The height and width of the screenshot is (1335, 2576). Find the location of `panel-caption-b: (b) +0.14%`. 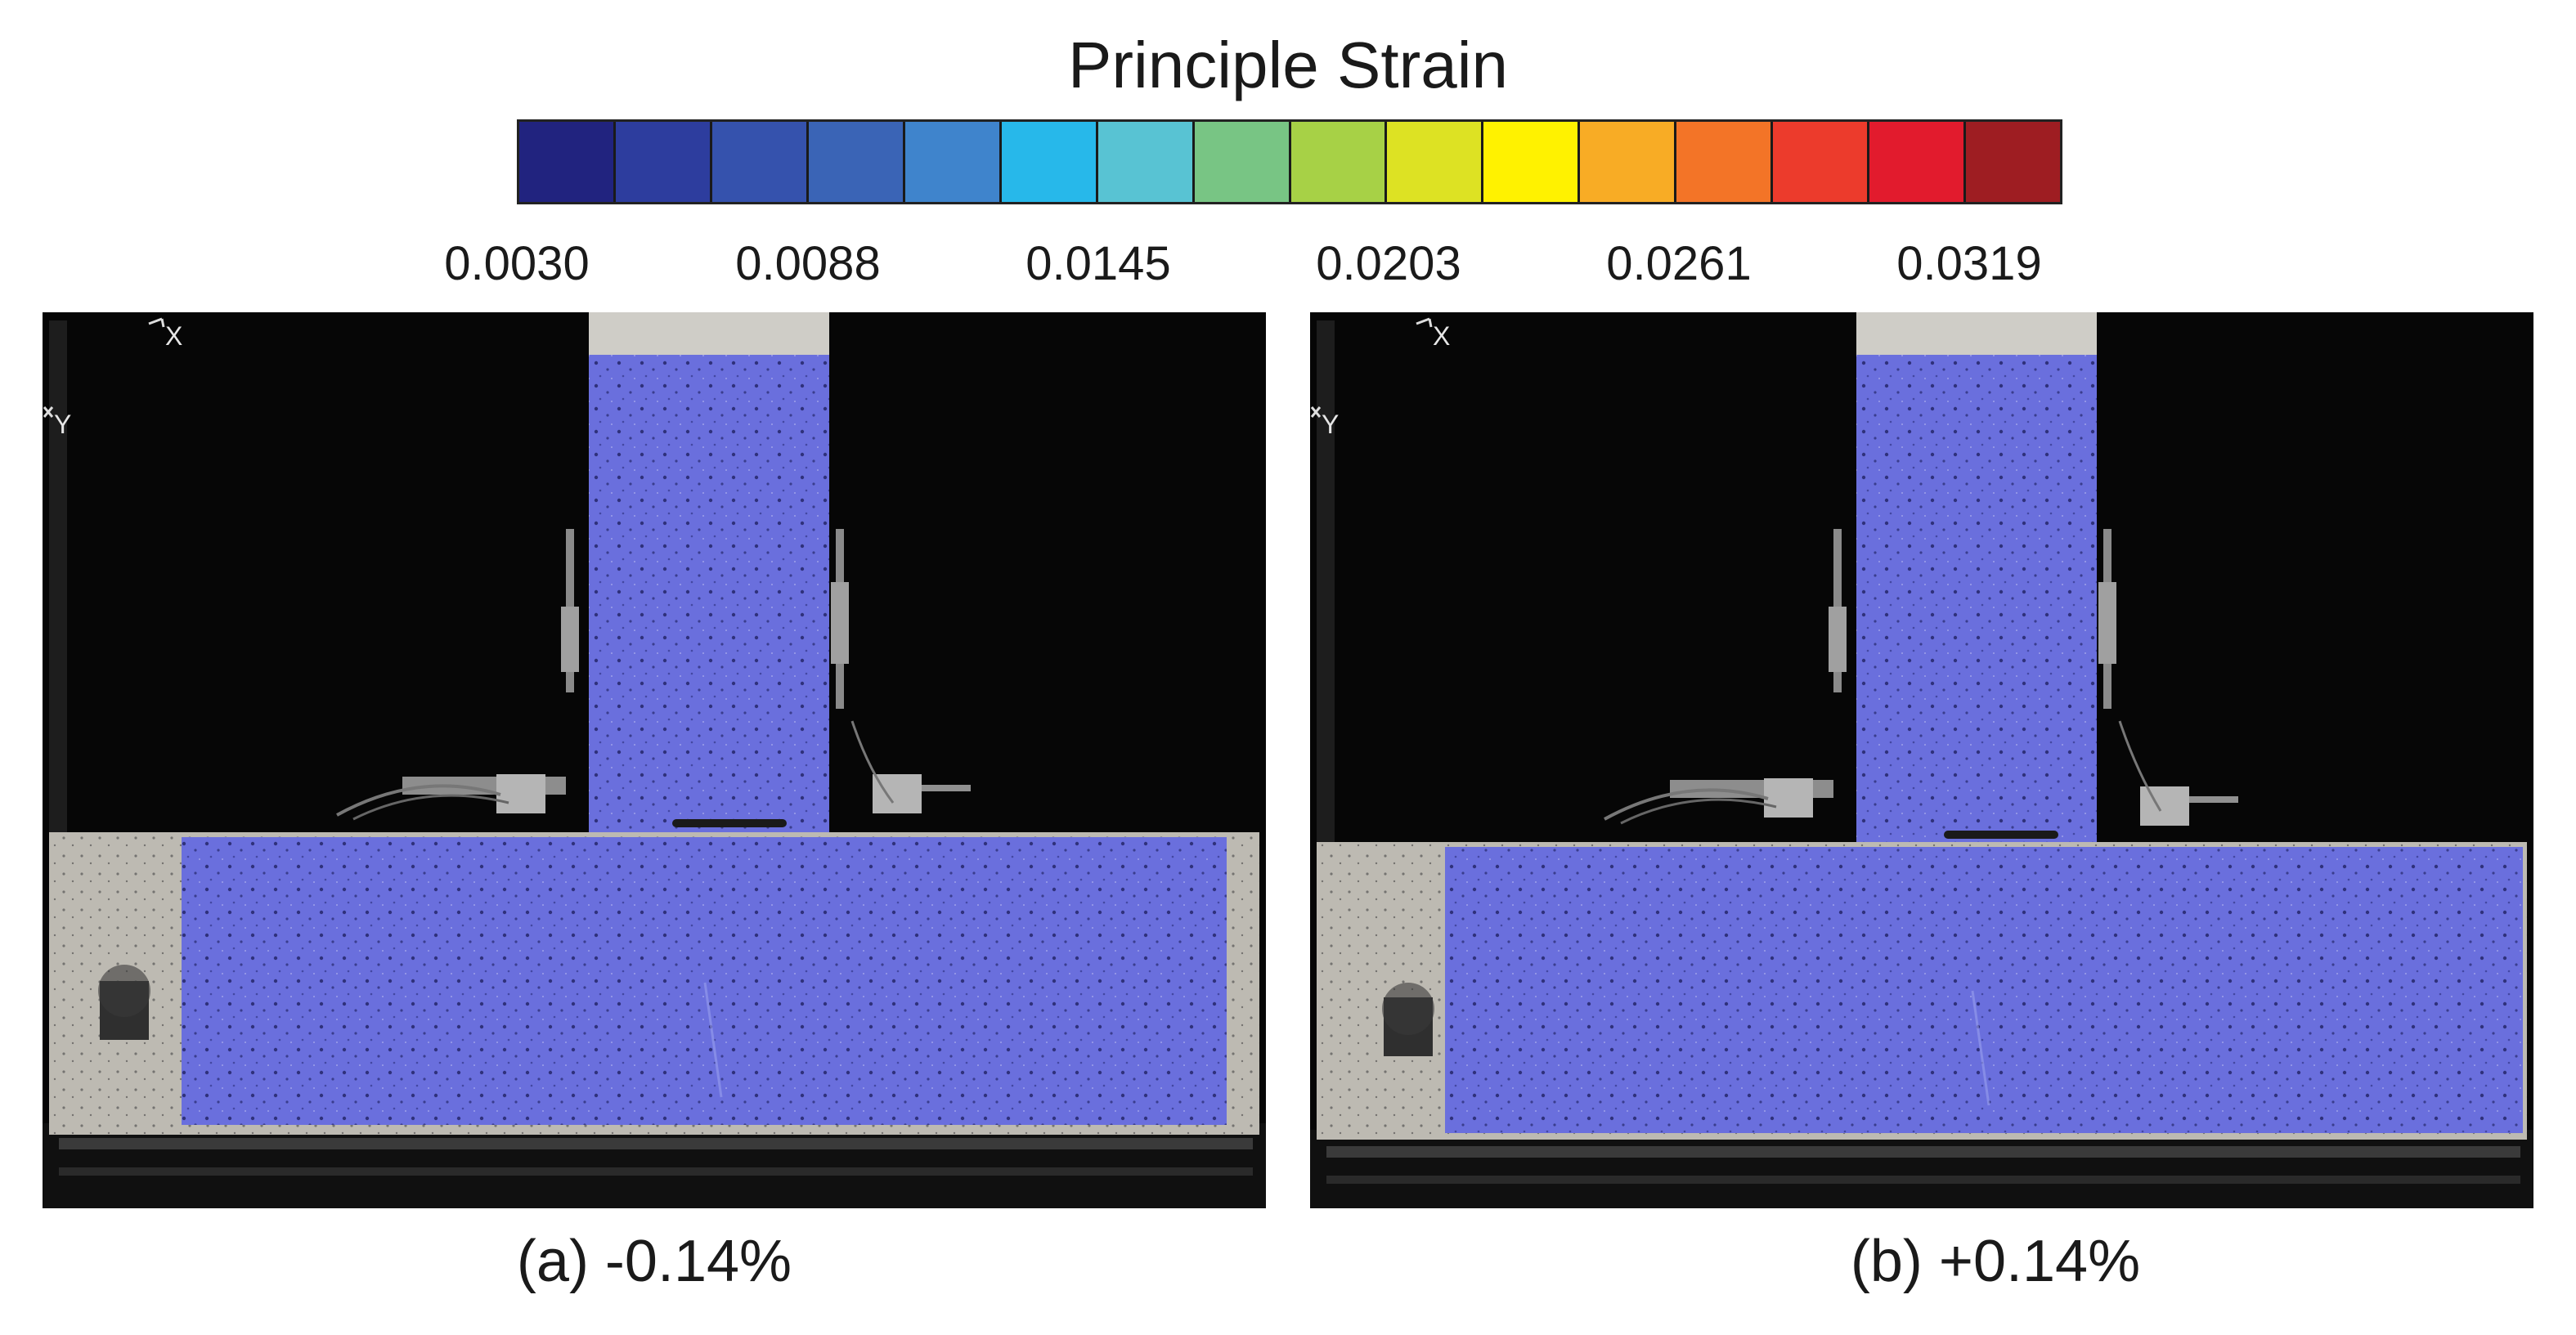

panel-caption-b: (b) +0.14% is located at coordinates (1995, 1261).